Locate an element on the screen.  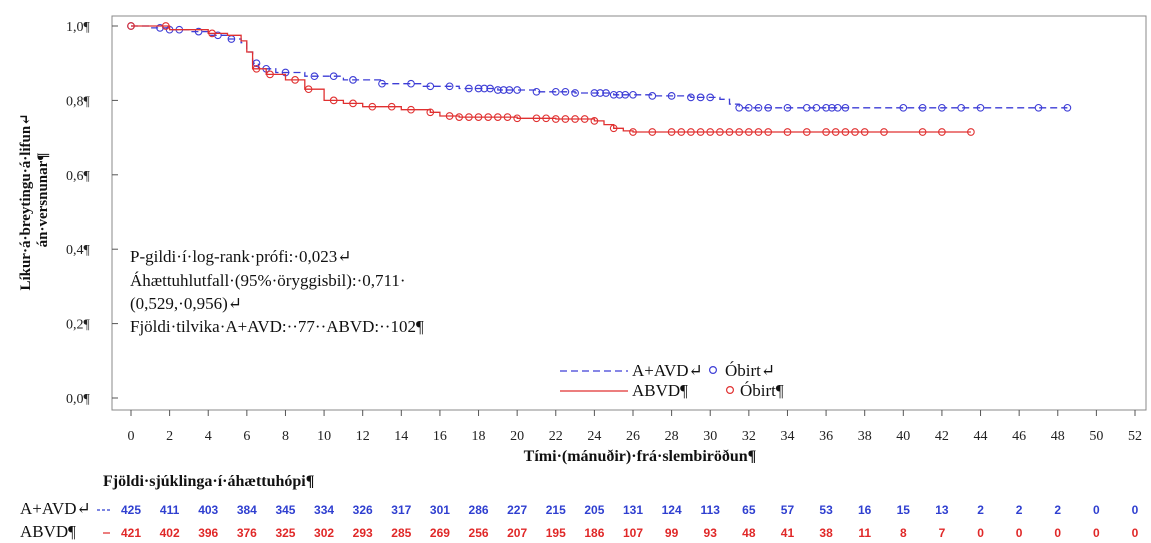
x-tick-label: 24 is located at coordinates (594, 436).